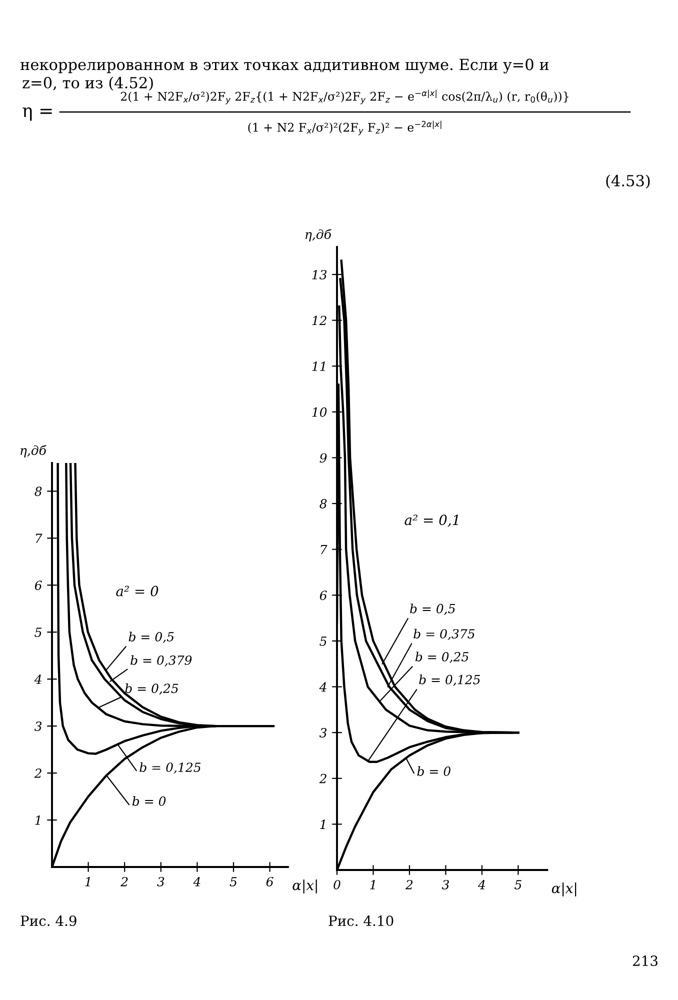 Image resolution: width=678 pixels, height=1000 pixels. I want to click on y-tick-label: 12, so click(319, 321).